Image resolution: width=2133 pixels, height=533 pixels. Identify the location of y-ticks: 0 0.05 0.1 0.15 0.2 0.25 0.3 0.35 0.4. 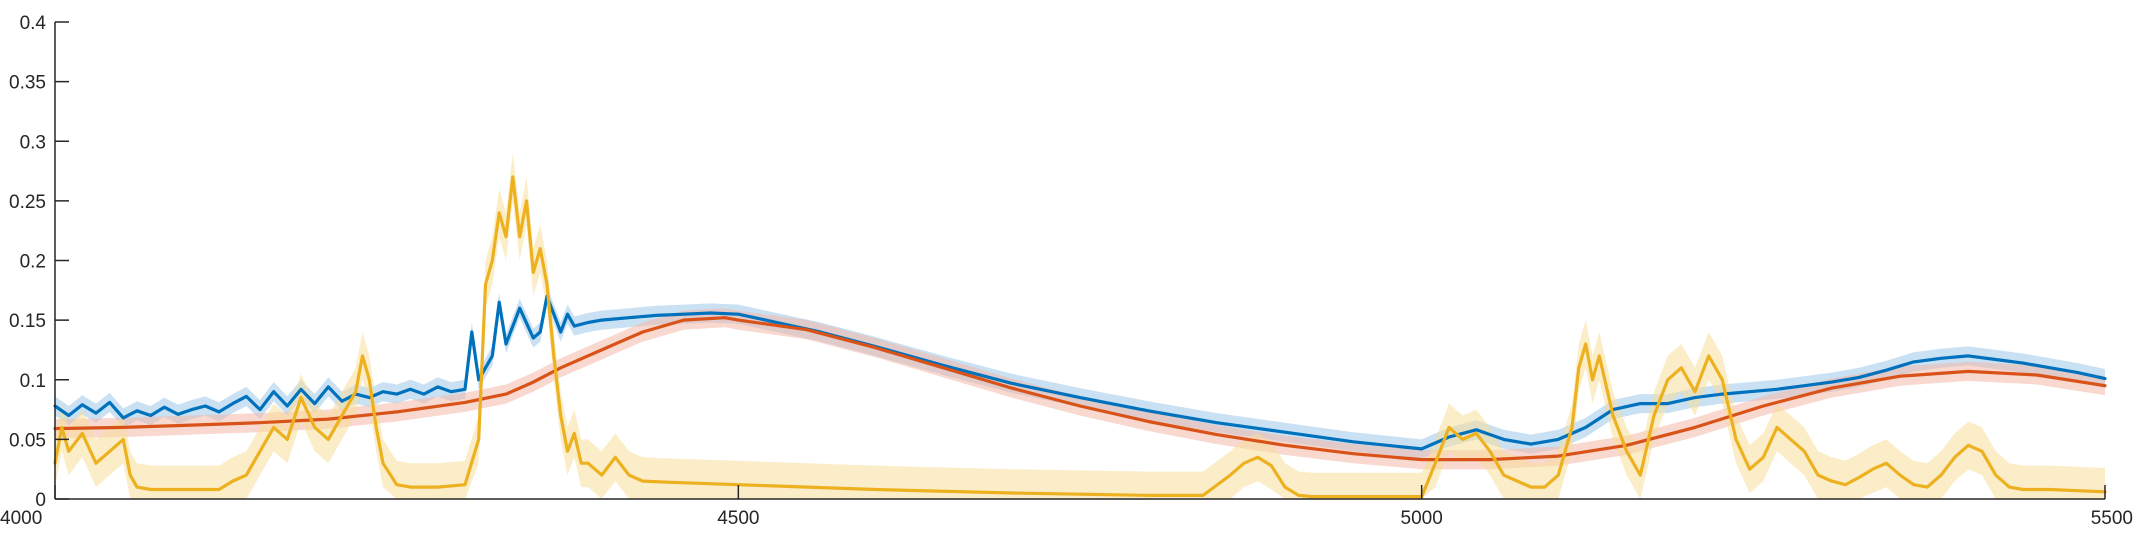
(39, 262).